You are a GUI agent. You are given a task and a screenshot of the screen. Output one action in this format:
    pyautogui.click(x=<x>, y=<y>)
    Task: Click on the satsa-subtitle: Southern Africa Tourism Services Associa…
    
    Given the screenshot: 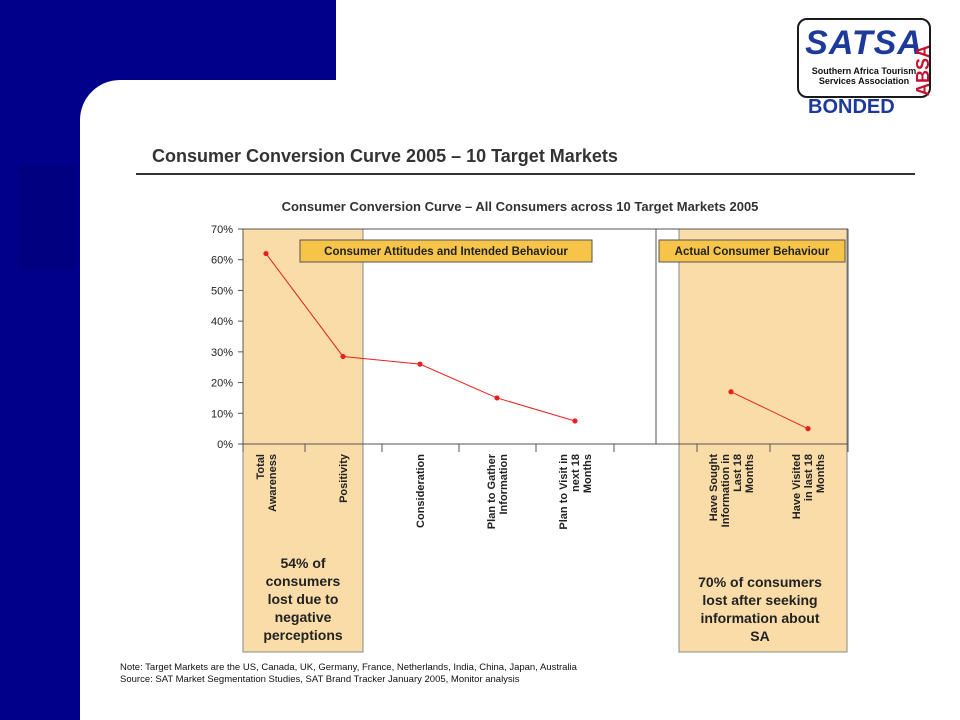 What is the action you would take?
    pyautogui.click(x=864, y=76)
    